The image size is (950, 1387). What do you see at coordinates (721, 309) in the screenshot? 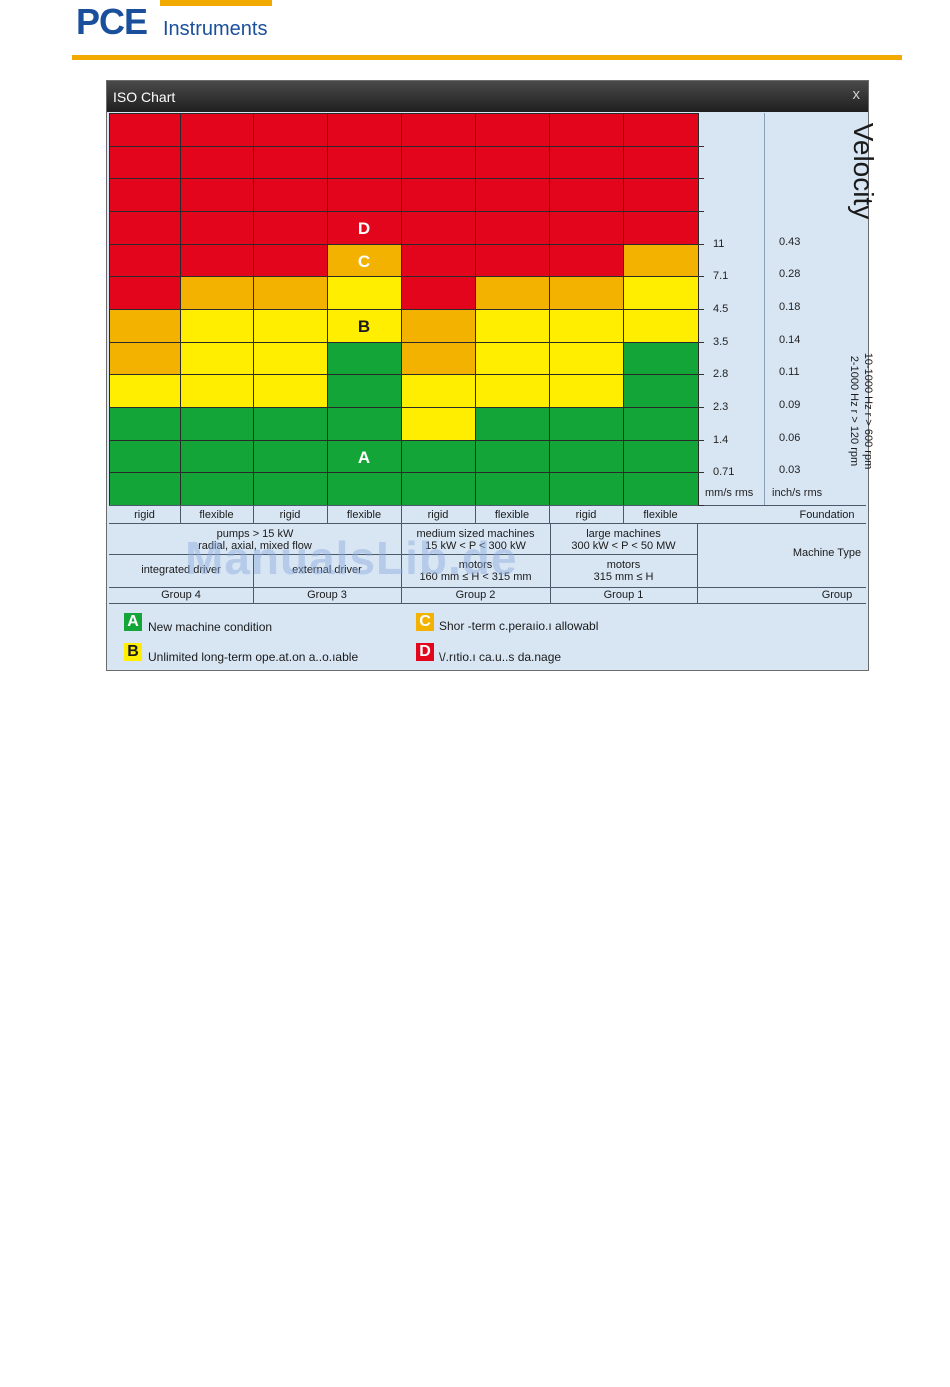
I see `mm-value: 4.5` at bounding box center [721, 309].